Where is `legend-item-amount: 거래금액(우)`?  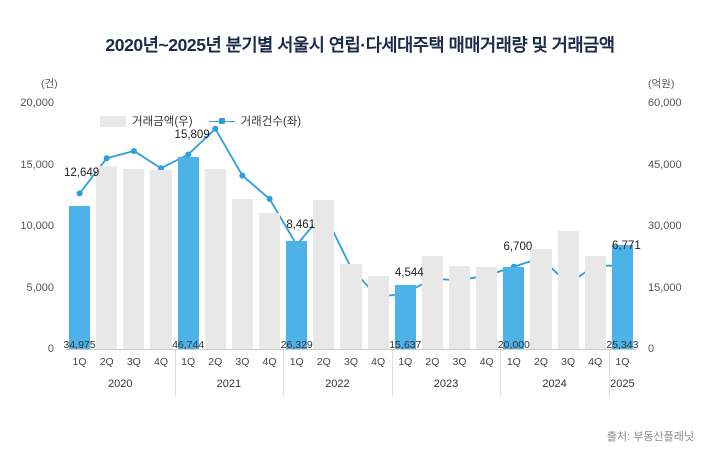
legend-item-amount: 거래금액(우) is located at coordinates (146, 121).